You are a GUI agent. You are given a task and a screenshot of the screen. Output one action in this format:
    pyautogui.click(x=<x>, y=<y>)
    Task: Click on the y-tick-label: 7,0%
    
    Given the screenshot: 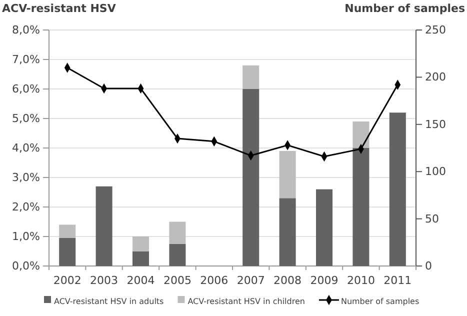 What is the action you would take?
    pyautogui.click(x=26, y=59)
    